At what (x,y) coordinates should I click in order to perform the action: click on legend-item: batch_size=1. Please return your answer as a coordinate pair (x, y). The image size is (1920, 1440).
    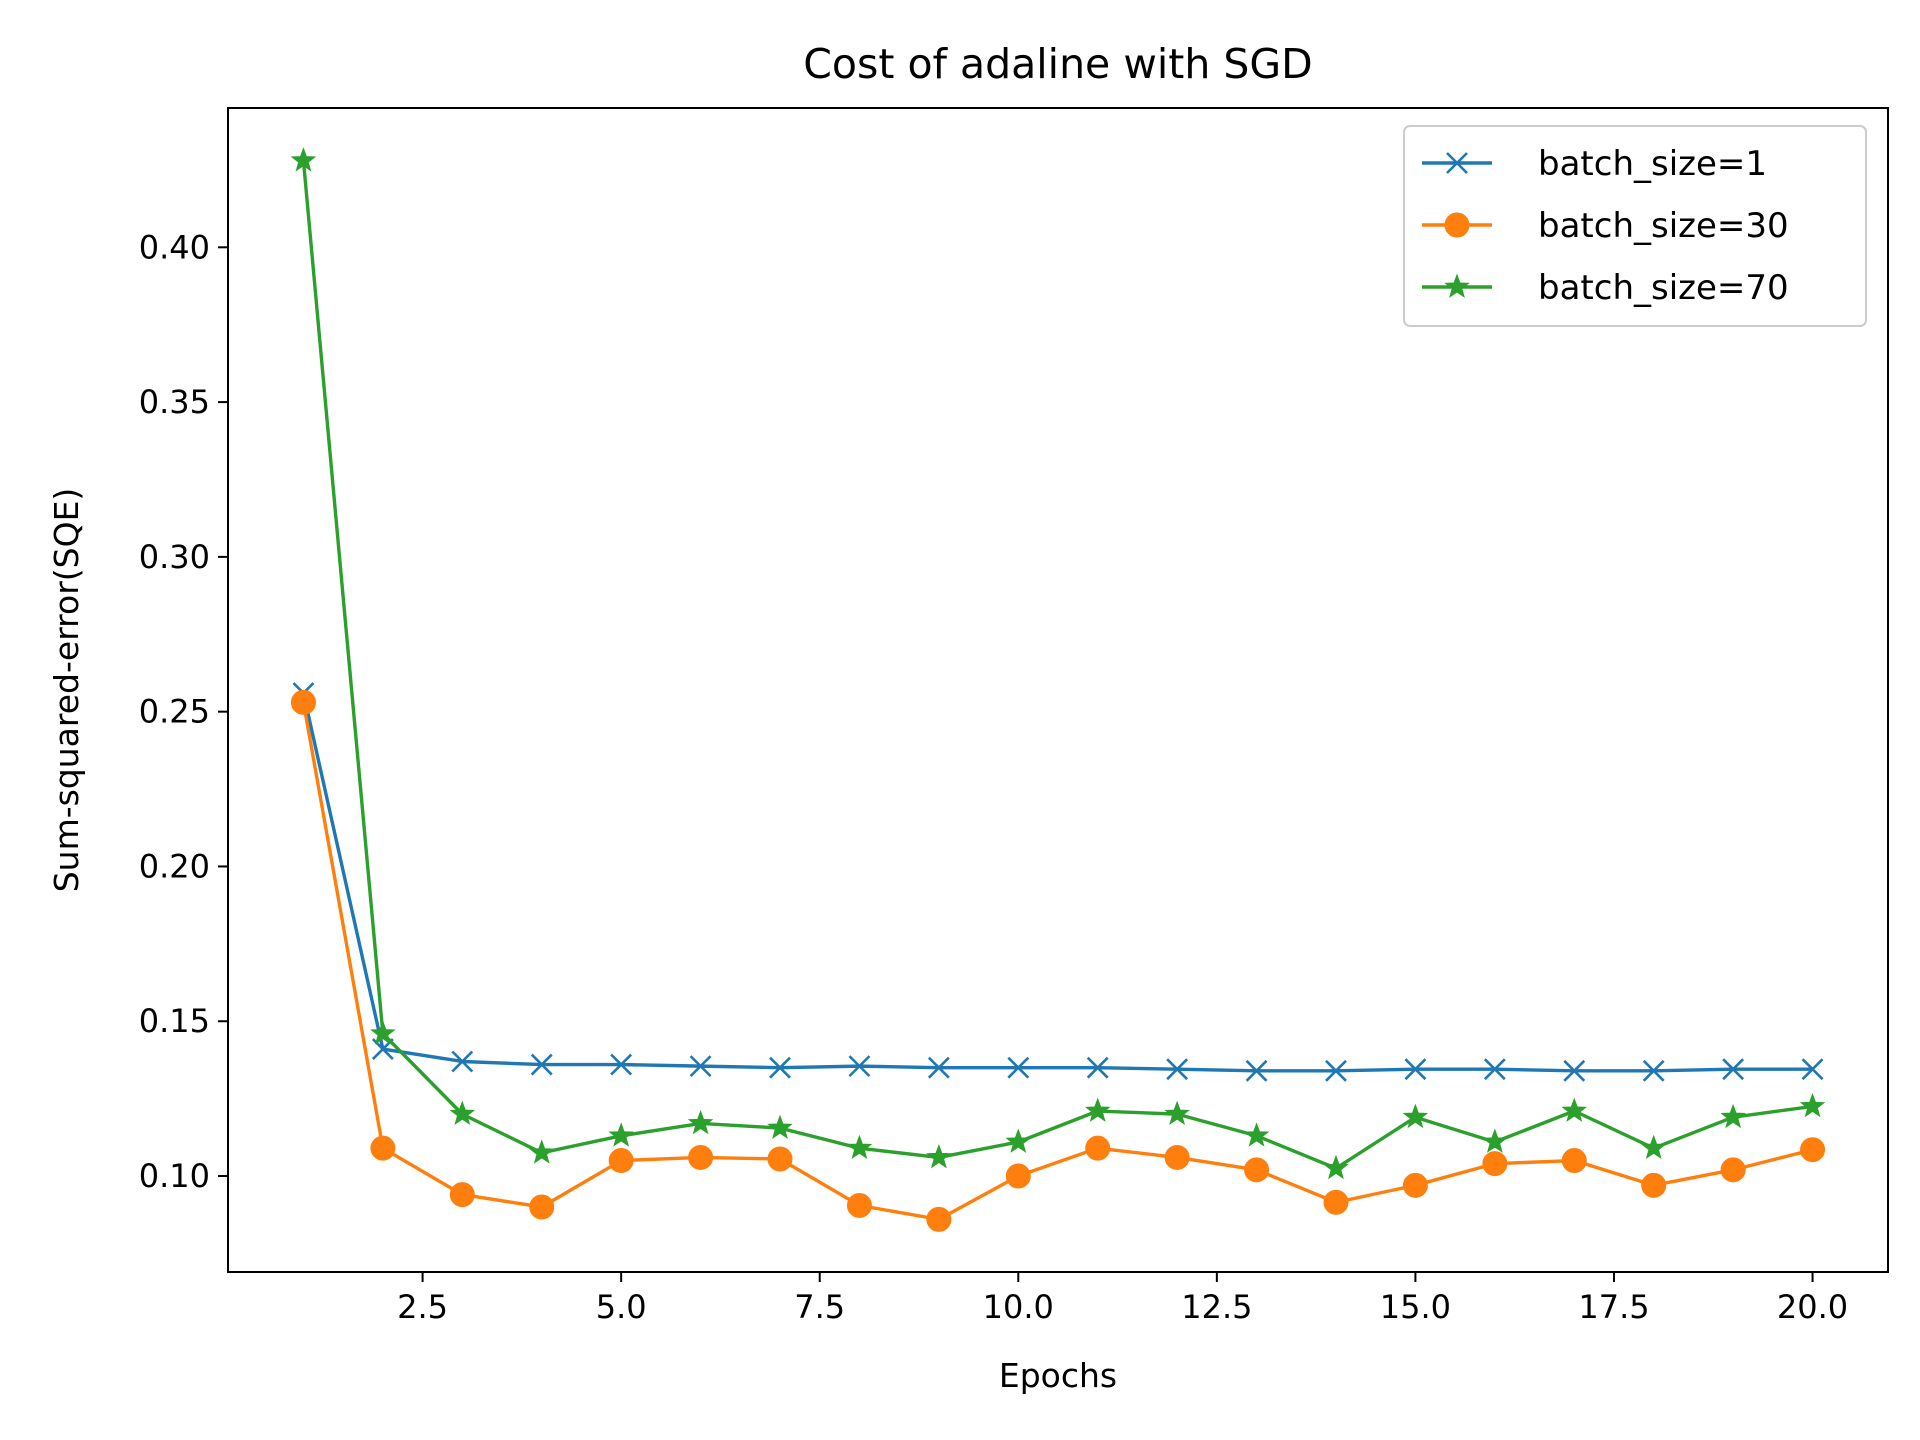
    Looking at the image, I should click on (1594, 164).